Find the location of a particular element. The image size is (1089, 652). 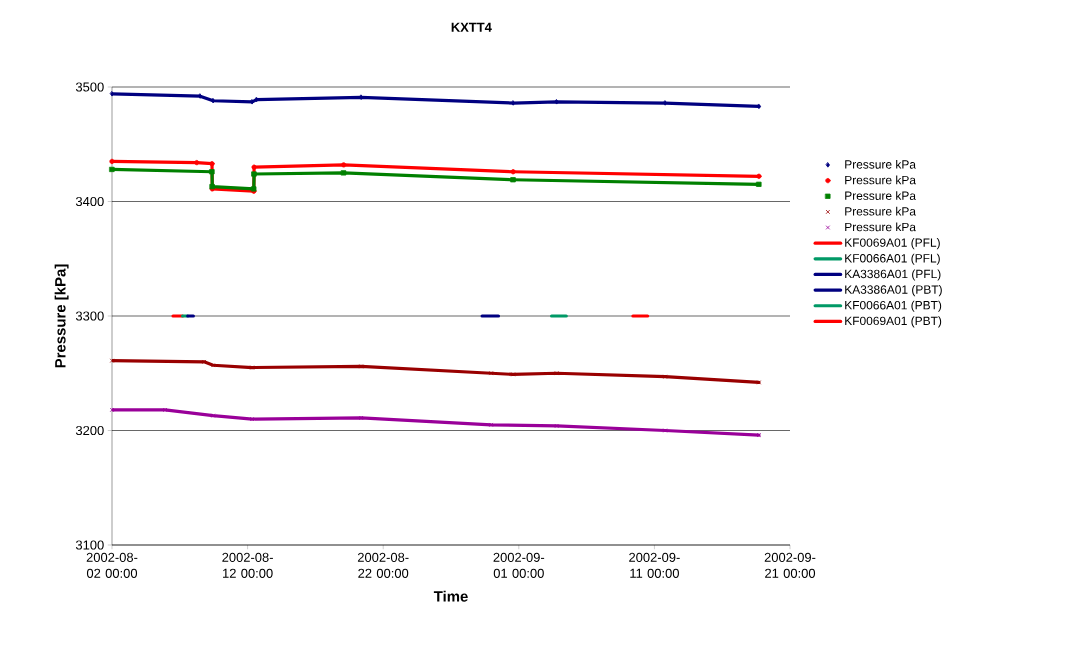

x-tick-label: 2002-08-22 00:00 is located at coordinates (383, 565).